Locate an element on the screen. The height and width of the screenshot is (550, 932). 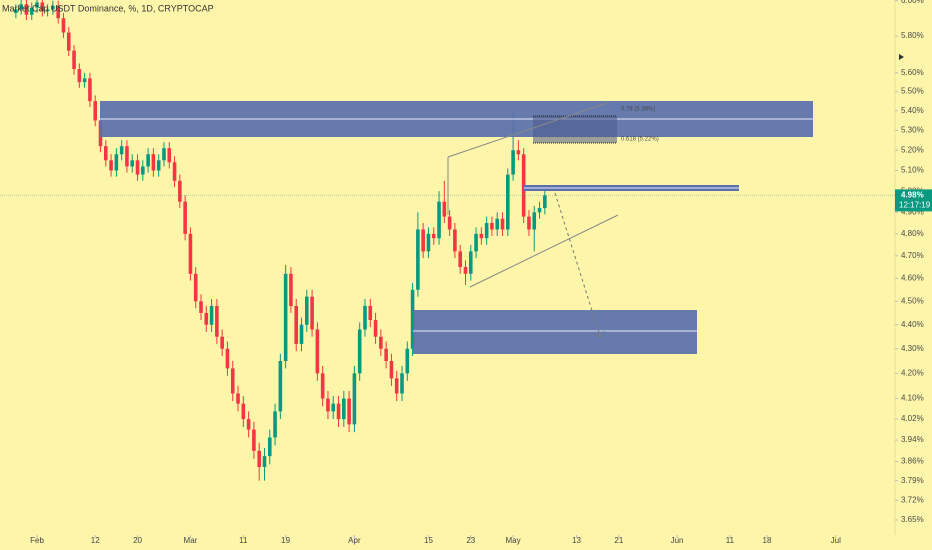
y-tick-label: 3.86% is located at coordinates (912, 461).